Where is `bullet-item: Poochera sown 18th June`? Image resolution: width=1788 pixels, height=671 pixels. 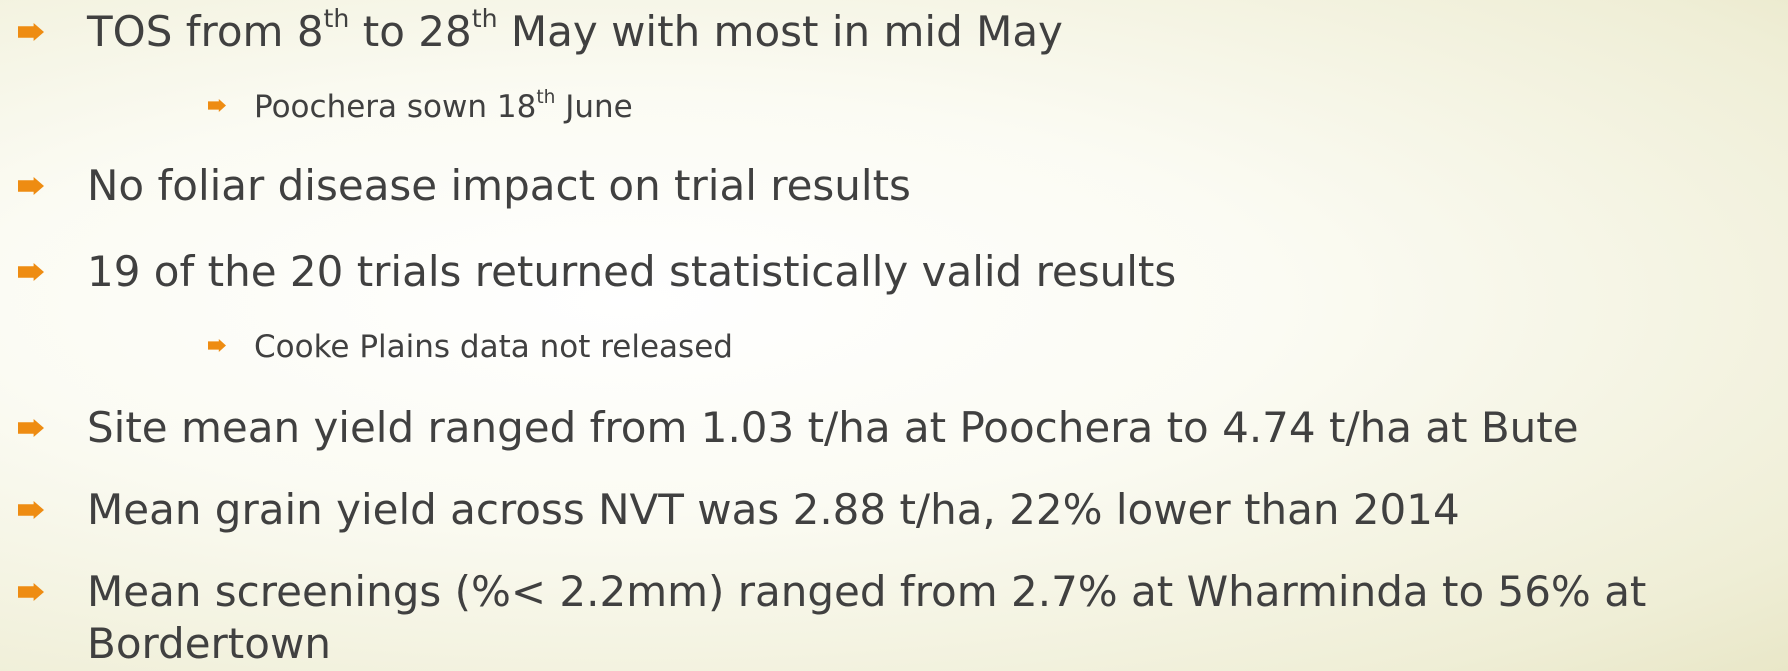 bullet-item: Poochera sown 18th June is located at coordinates (981, 107).